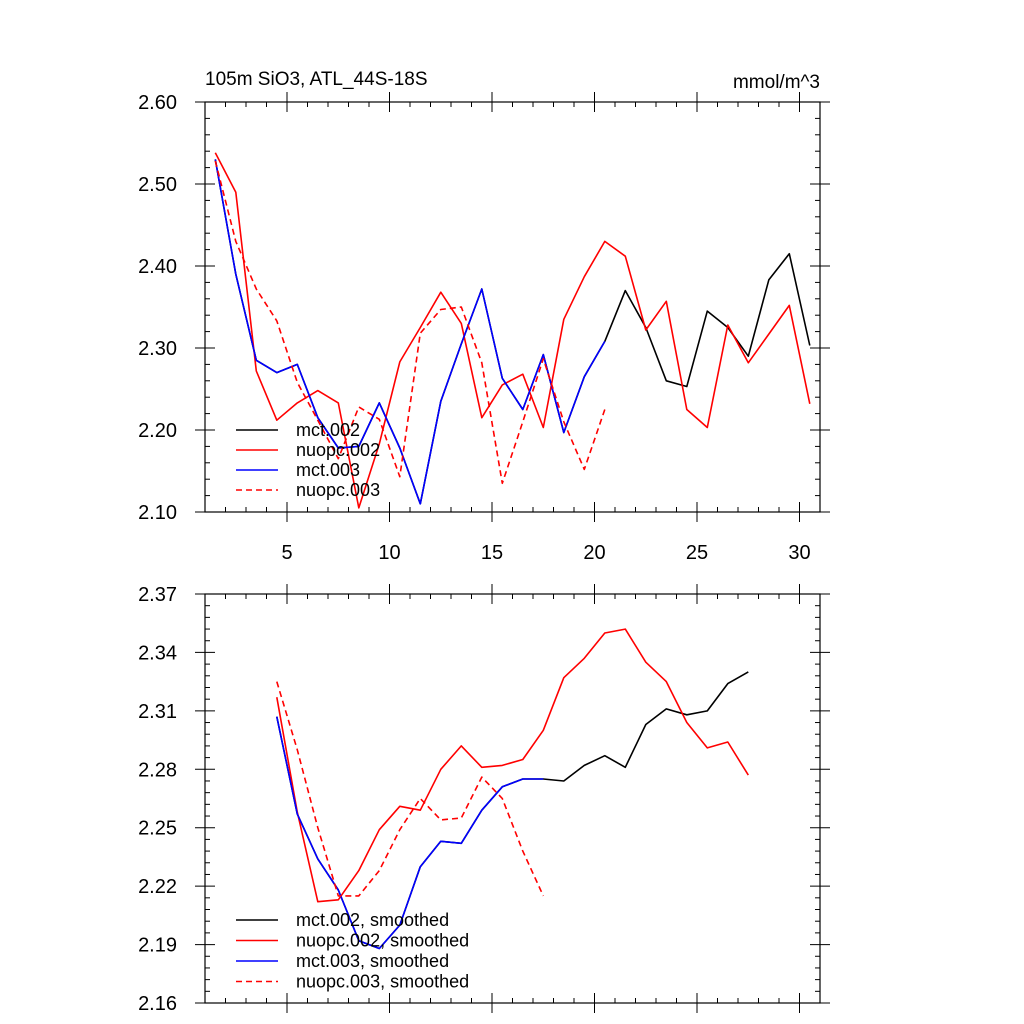 This screenshot has height=1024, width=1024. What do you see at coordinates (492, 553) in the screenshot?
I see `x-tick-label: 15` at bounding box center [492, 553].